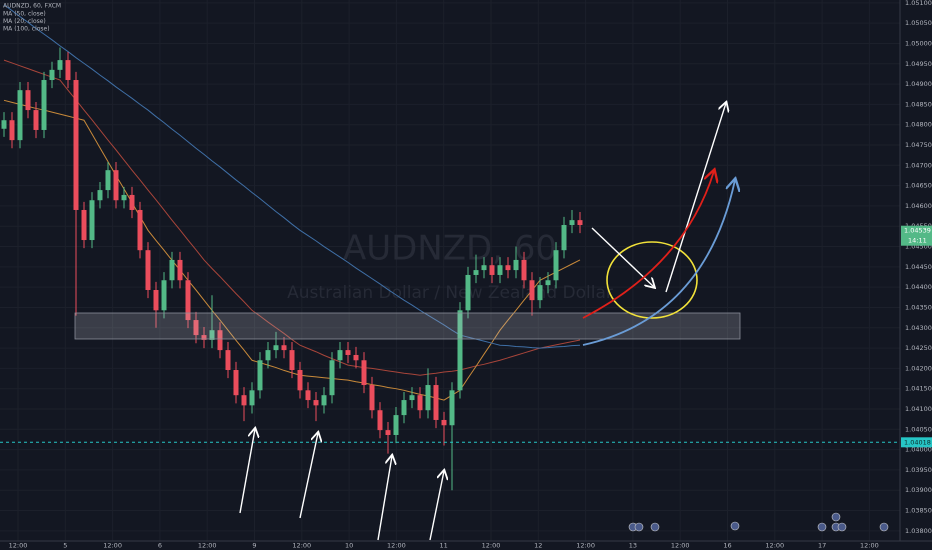 The height and width of the screenshot is (550, 932). I want to click on x-tick-label: 5, so click(65, 546).